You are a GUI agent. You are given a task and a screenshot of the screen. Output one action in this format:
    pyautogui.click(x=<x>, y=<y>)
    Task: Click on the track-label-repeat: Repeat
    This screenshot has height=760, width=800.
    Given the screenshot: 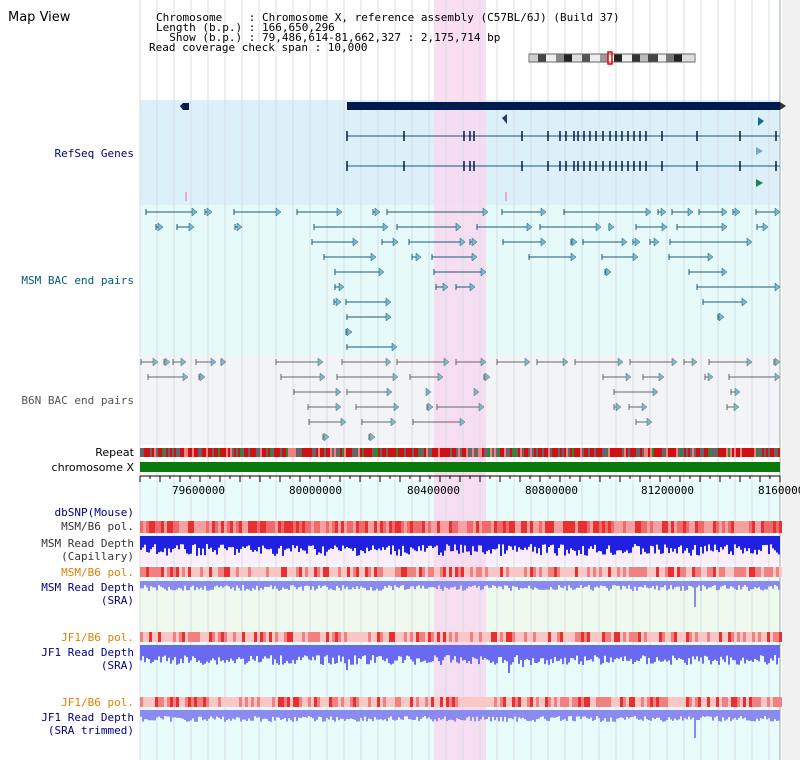 What is the action you would take?
    pyautogui.click(x=114, y=452)
    